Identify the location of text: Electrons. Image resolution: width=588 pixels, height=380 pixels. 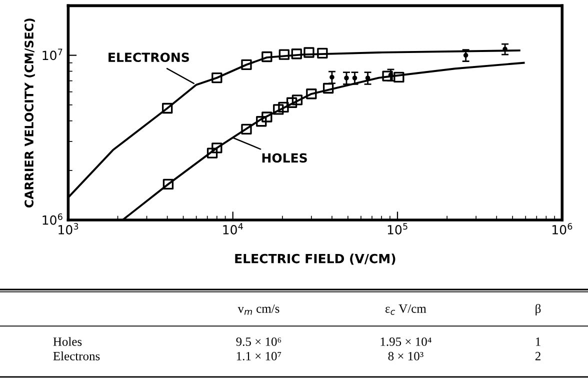
(76, 356).